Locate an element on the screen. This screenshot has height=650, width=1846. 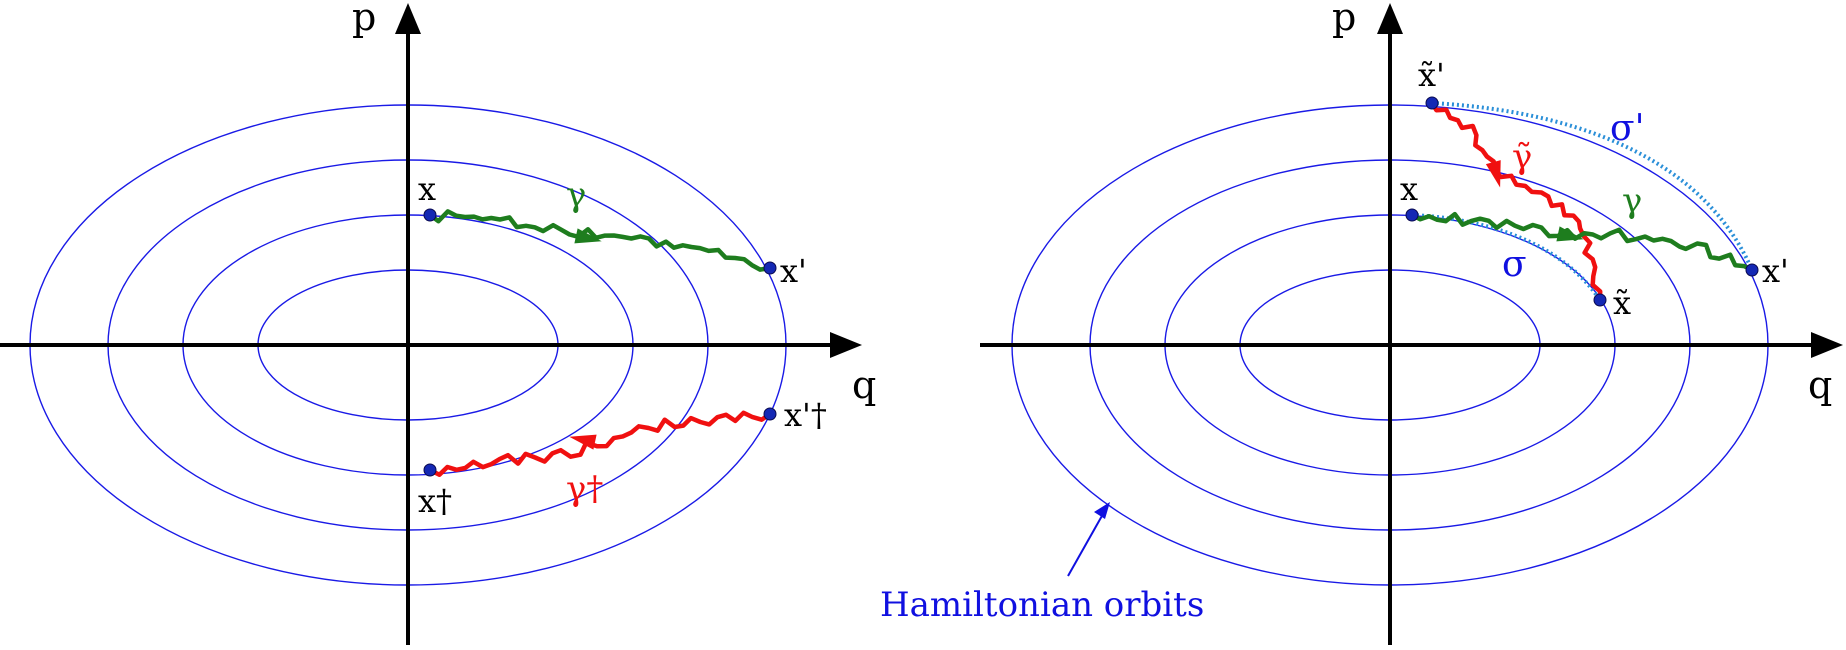
right-point-x is located at coordinates (1412, 215).